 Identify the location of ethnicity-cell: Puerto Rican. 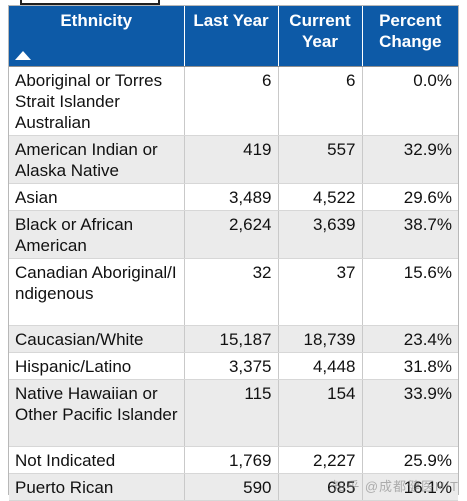
(97, 487).